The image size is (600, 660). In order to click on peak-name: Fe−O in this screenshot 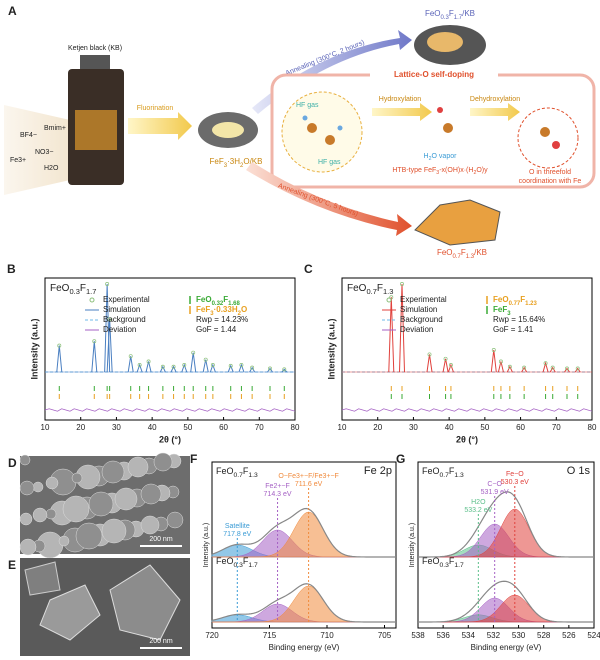, I will do `click(515, 474)`.